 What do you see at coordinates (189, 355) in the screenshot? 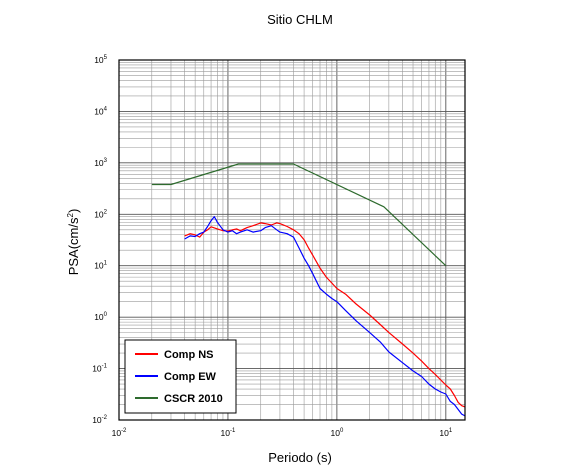
I see `legend-label-comp-ns: Comp NS` at bounding box center [189, 355].